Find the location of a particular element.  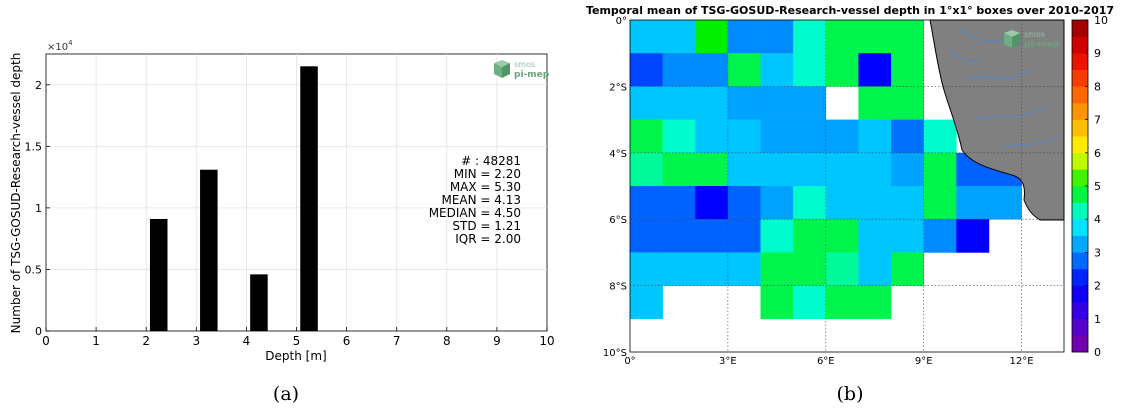

map-logo-mark-right is located at coordinates (1016, 40).